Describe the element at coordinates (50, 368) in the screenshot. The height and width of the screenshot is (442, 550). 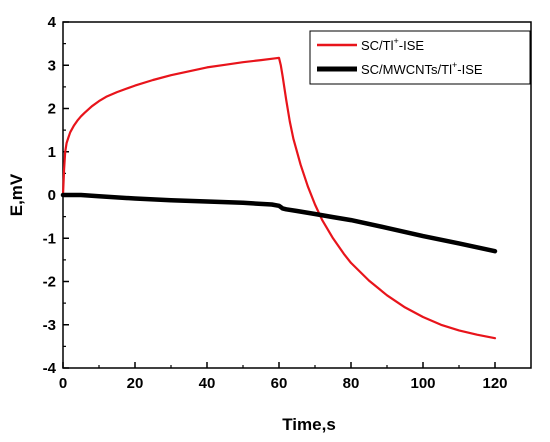
I see `y-tick-label: -4` at that location.